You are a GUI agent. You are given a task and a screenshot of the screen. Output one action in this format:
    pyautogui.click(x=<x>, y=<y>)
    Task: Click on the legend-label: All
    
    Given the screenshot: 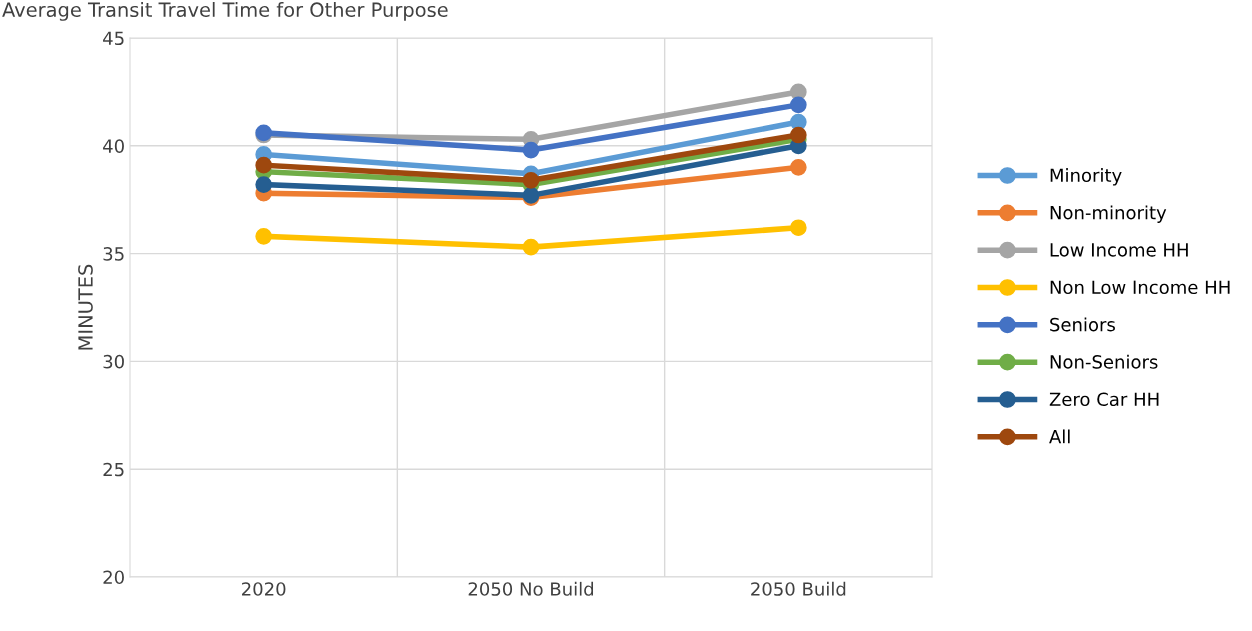 What is the action you would take?
    pyautogui.click(x=1059, y=436)
    